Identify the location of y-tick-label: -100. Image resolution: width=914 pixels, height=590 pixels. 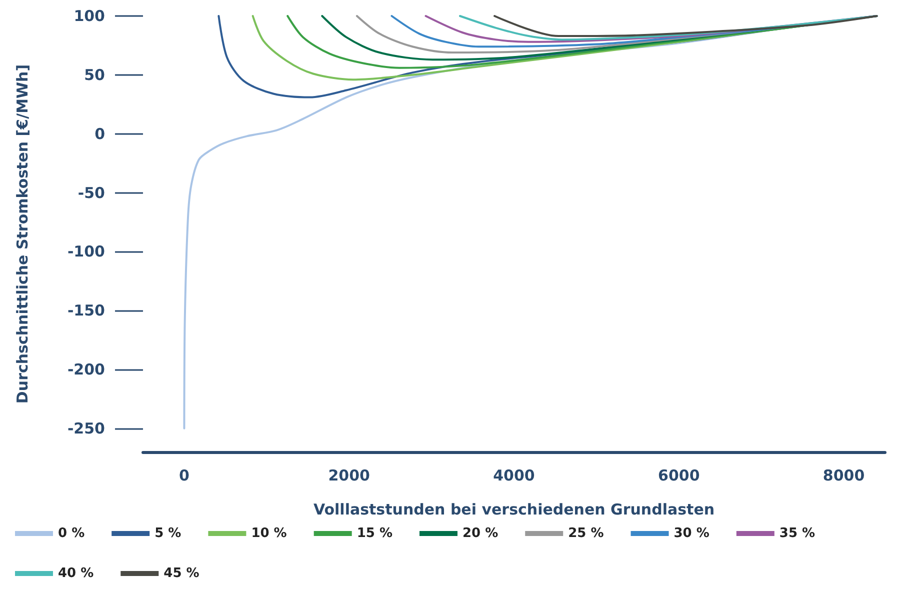
(86, 251).